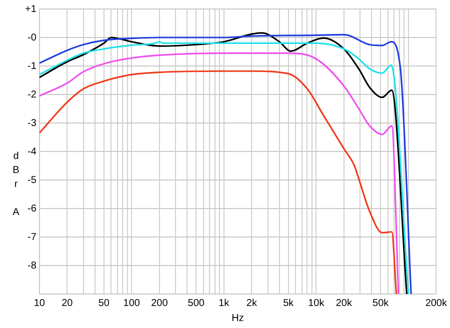  I want to click on y-tick-label: -4, so click(32, 152).